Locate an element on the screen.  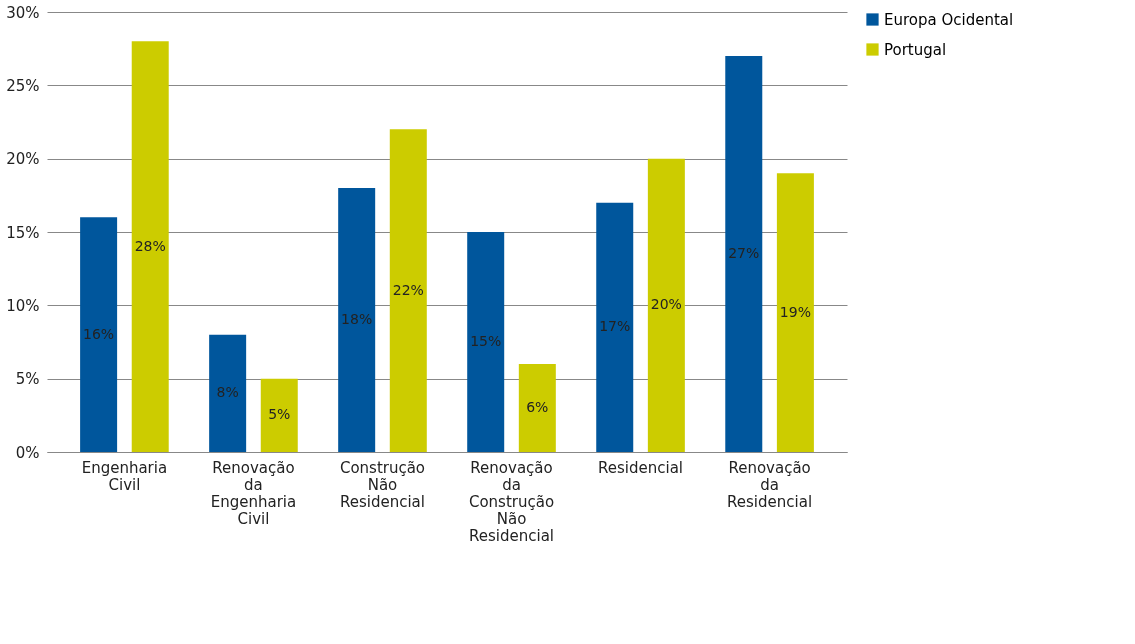
y-tick-label: 0% is located at coordinates (27, 452).